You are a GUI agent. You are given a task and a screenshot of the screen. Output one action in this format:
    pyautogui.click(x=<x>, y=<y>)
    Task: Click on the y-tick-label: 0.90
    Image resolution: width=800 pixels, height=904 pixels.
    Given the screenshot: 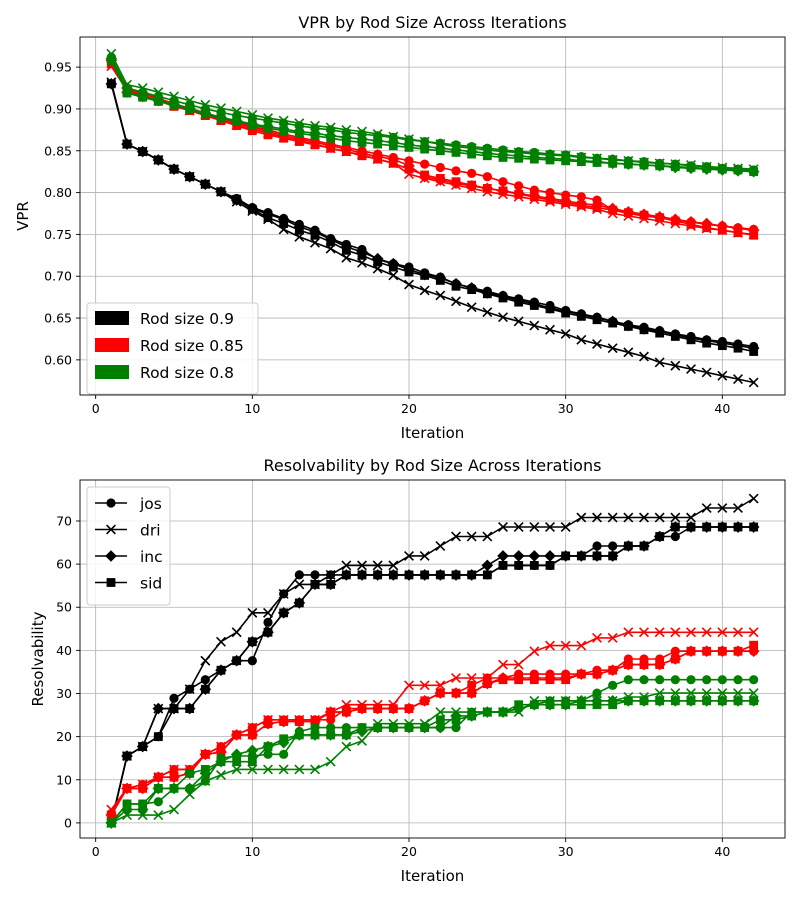 What is the action you would take?
    pyautogui.click(x=58, y=108)
    